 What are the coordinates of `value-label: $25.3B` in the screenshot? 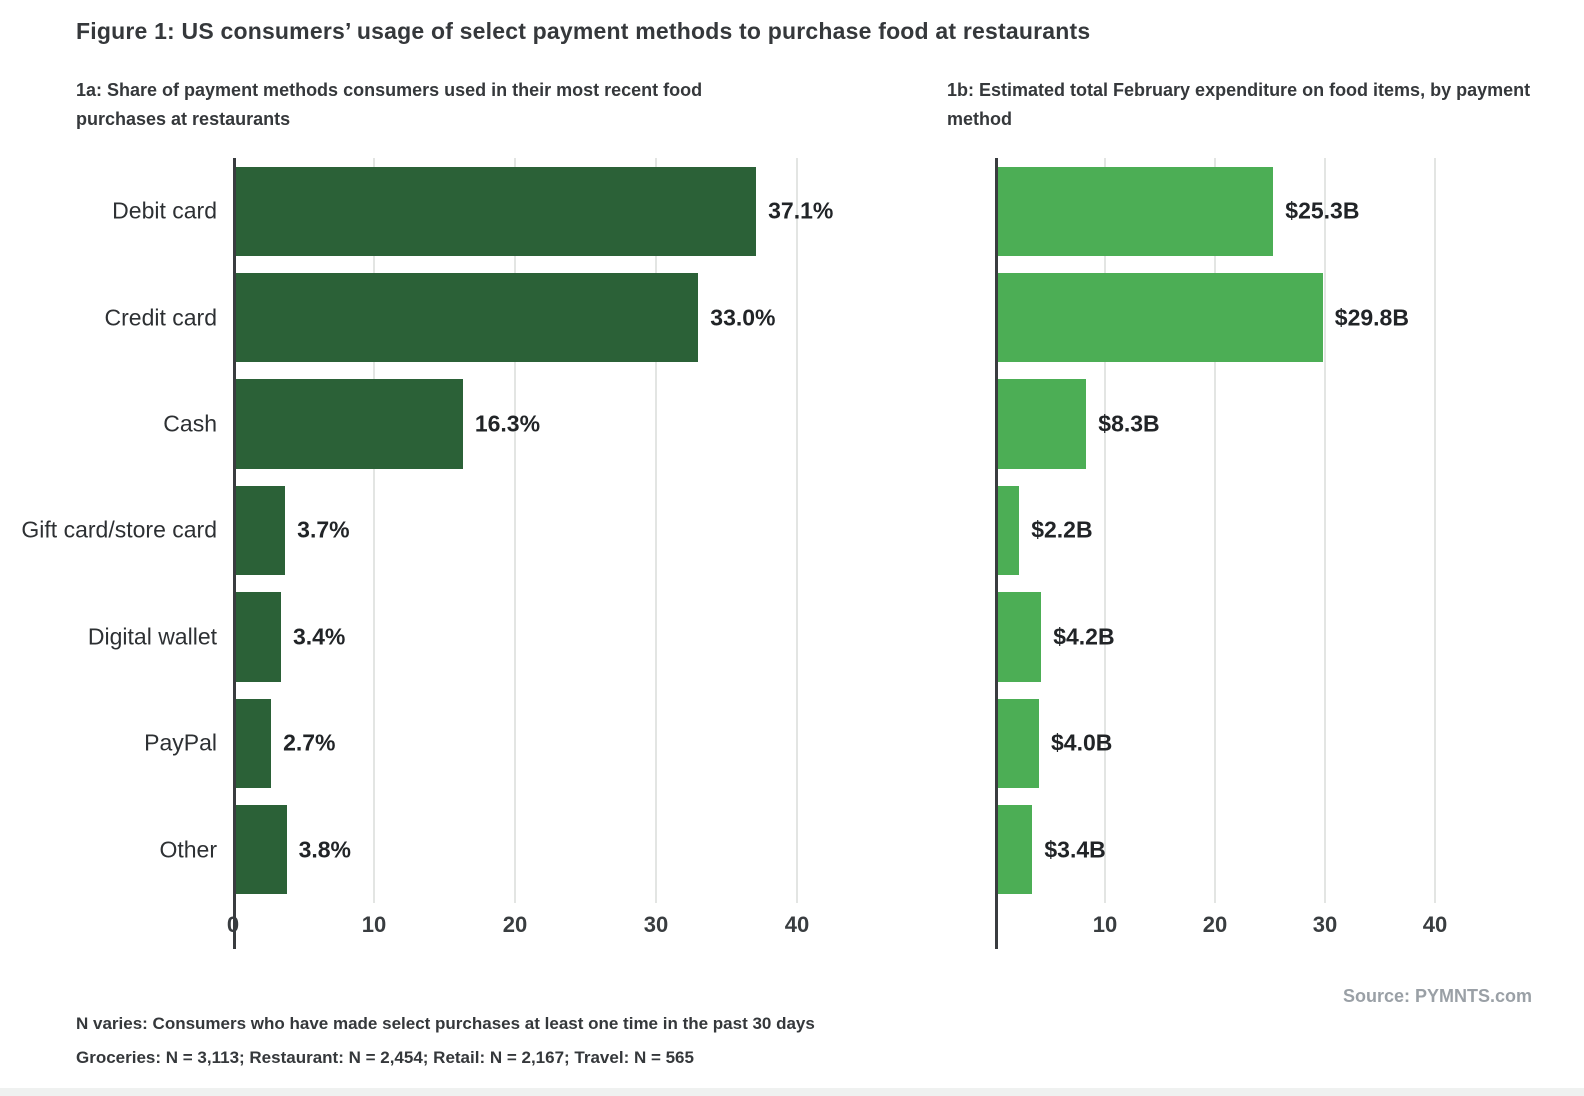 It's located at (1322, 210).